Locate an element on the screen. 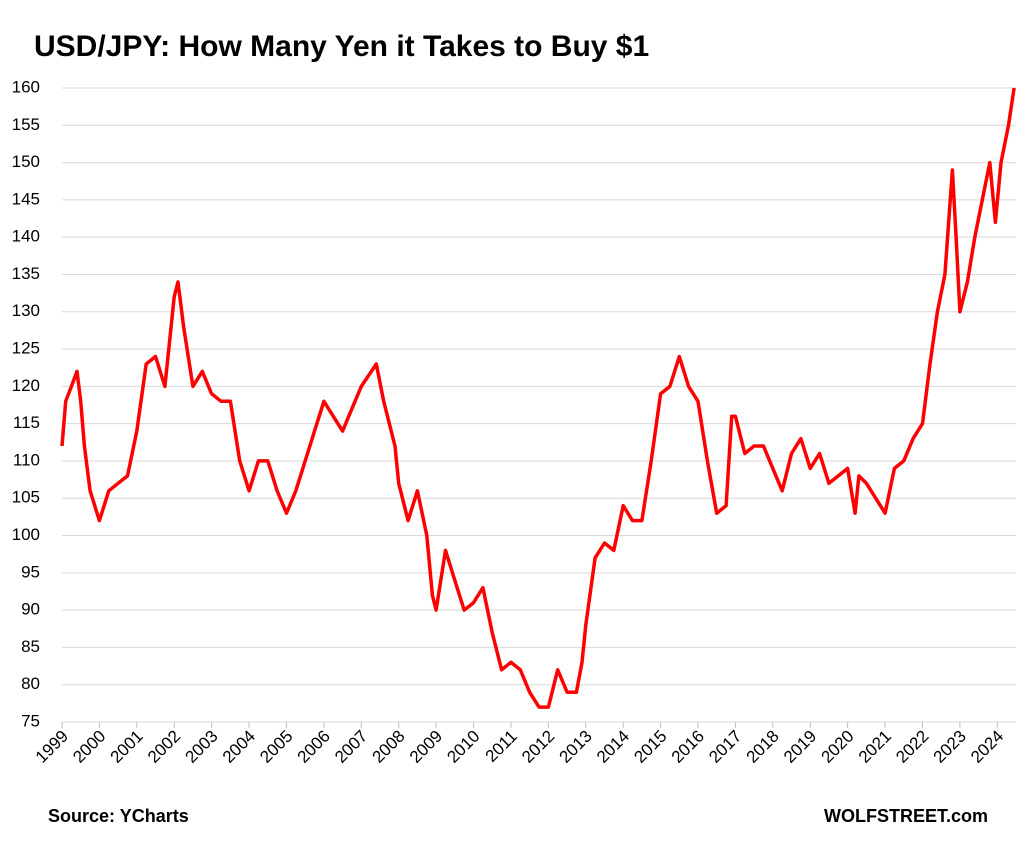 The width and height of the screenshot is (1024, 845). x-tick-label: 2003 is located at coordinates (201, 747).